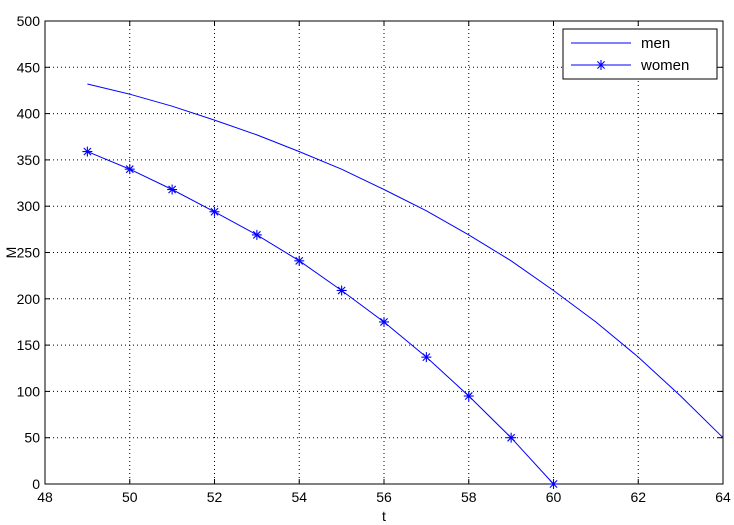 The width and height of the screenshot is (734, 525). Describe the element at coordinates (723, 497) in the screenshot. I see `x-tick-label: 64` at that location.